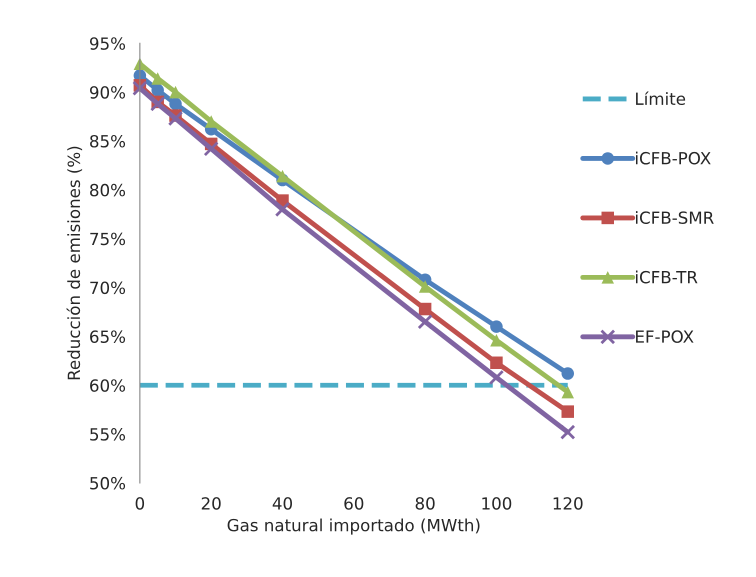  I want to click on x-tick-label: 80, so click(425, 503).